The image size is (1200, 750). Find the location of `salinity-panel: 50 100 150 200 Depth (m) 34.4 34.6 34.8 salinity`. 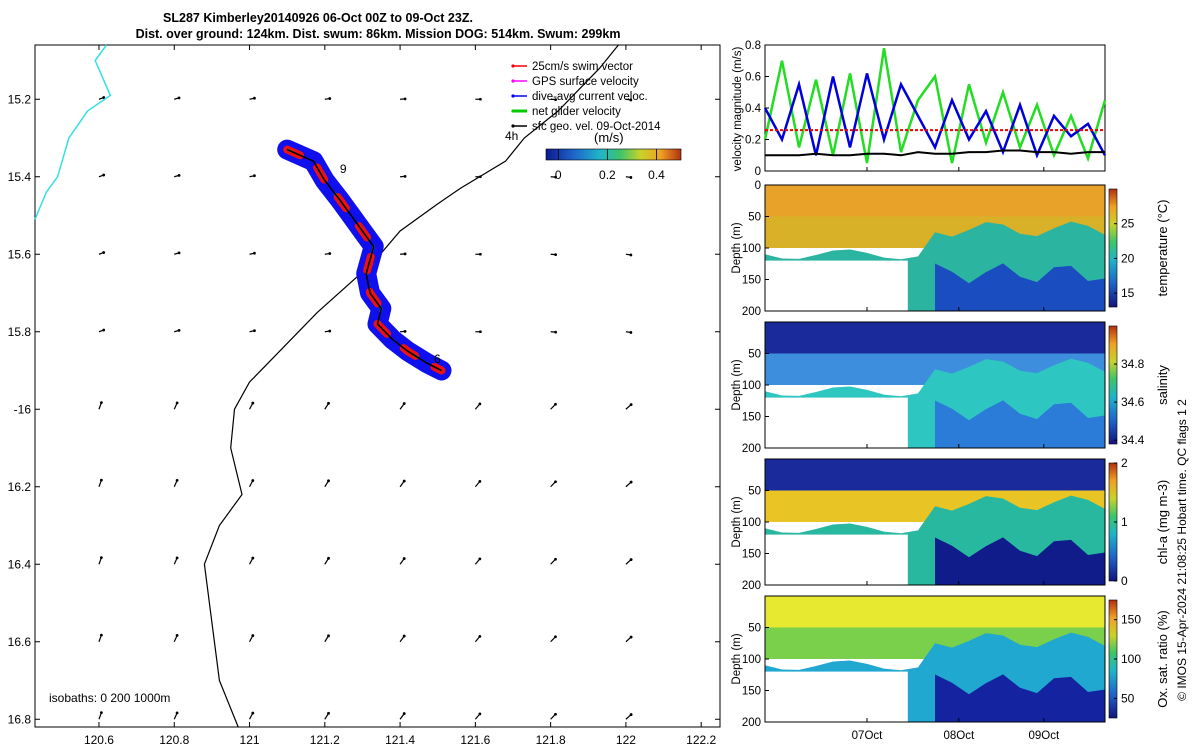

salinity-panel: 50 100 150 200 Depth (m) 34.4 34.6 34.8 salinity is located at coordinates (950, 388).